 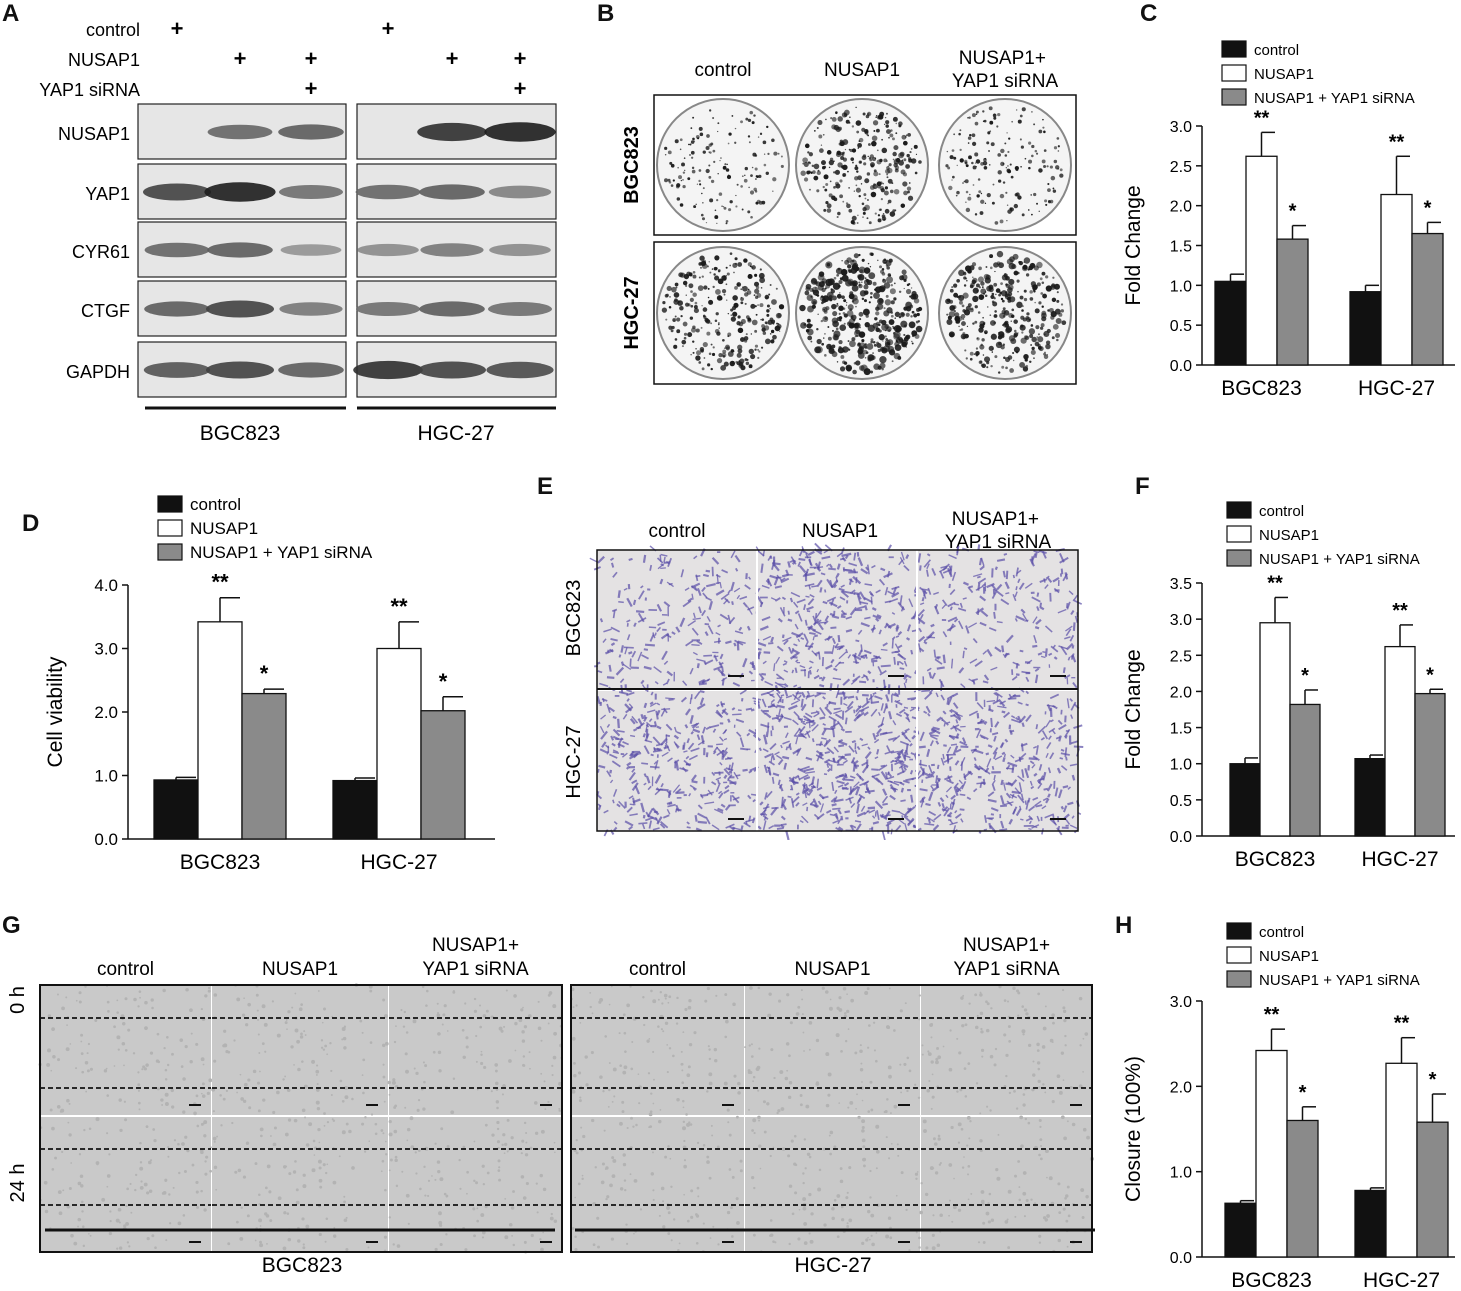 What do you see at coordinates (1149, 13) in the screenshot?
I see `panel-letter-c: C` at bounding box center [1149, 13].